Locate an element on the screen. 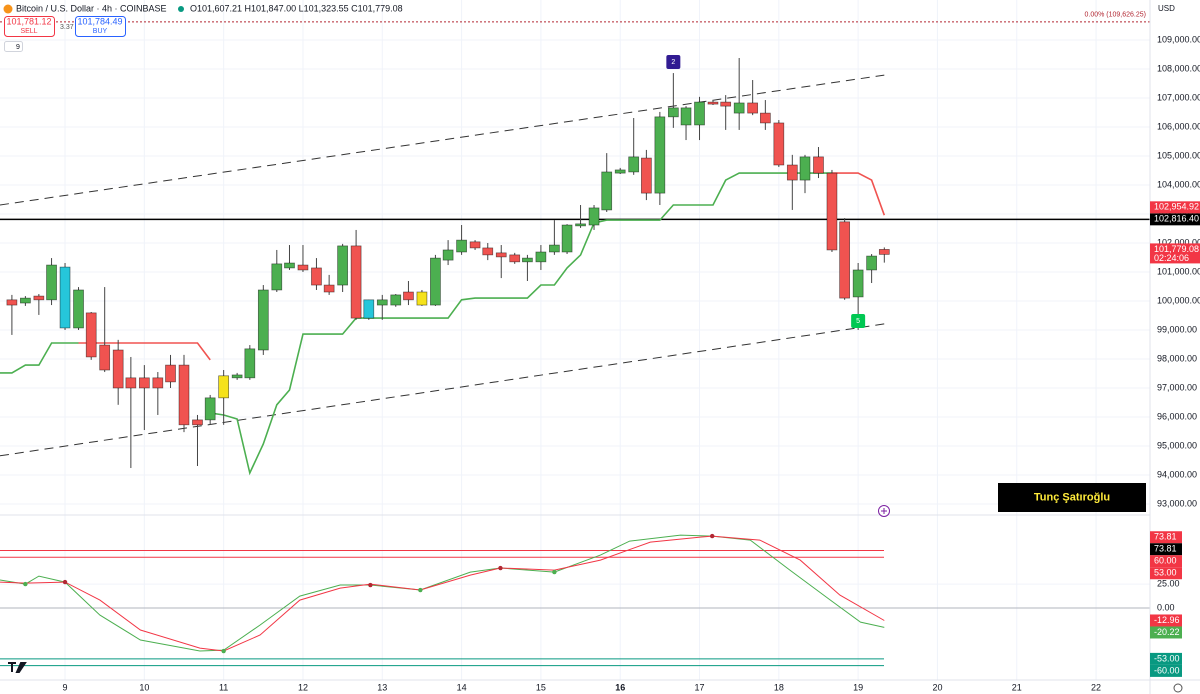 The height and width of the screenshot is (694, 1200). y-tick-label: 93,000.00 is located at coordinates (1177, 503).